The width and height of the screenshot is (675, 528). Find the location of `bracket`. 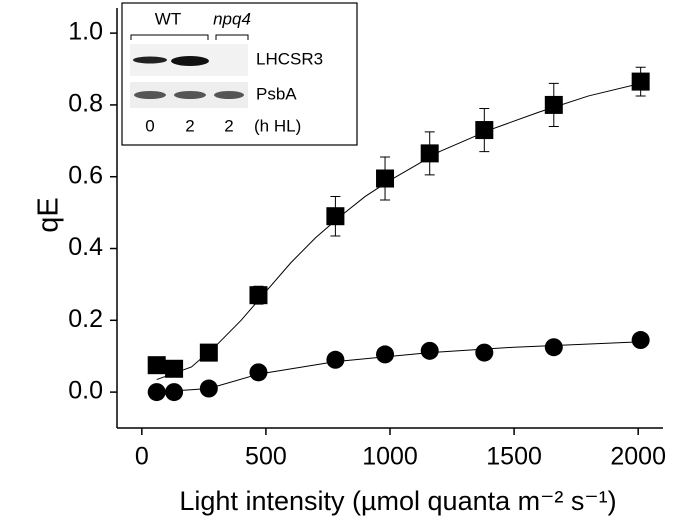

bracket is located at coordinates (189, 37).